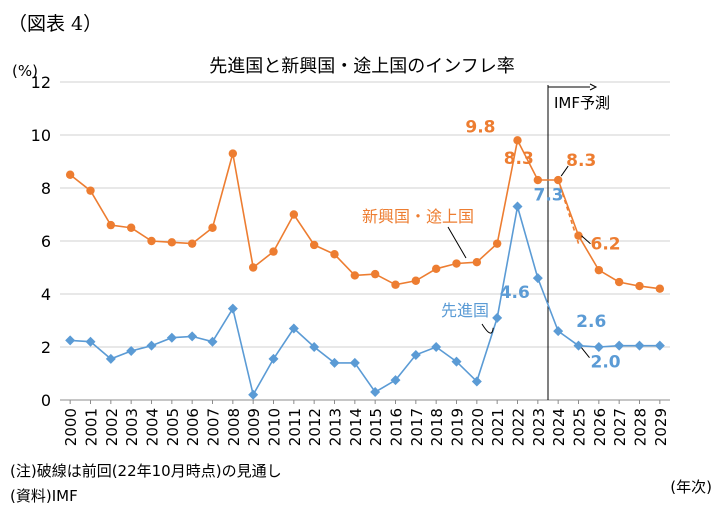 The height and width of the screenshot is (523, 727). Describe the element at coordinates (336, 427) in the screenshot. I see `x-tick-label: 2013` at that location.